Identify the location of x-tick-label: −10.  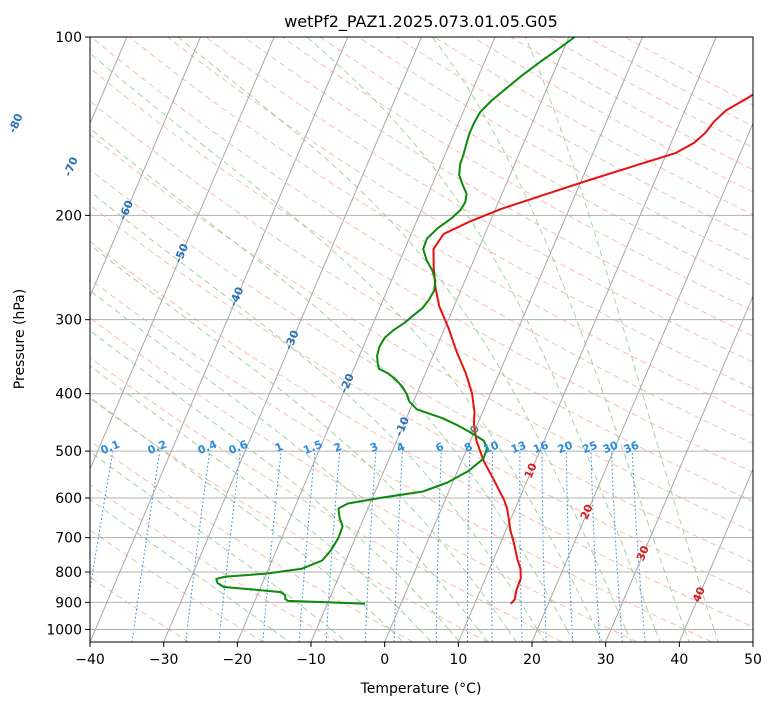
(311, 660).